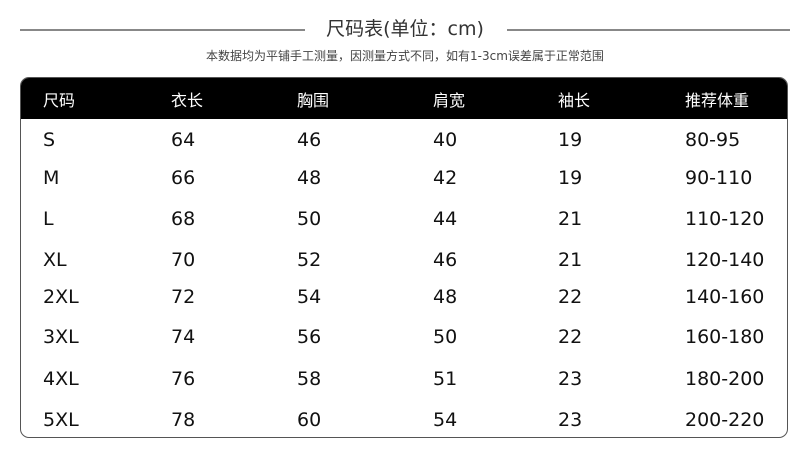 The width and height of the screenshot is (810, 459). Describe the element at coordinates (183, 178) in the screenshot. I see `cell-length: 66` at that location.